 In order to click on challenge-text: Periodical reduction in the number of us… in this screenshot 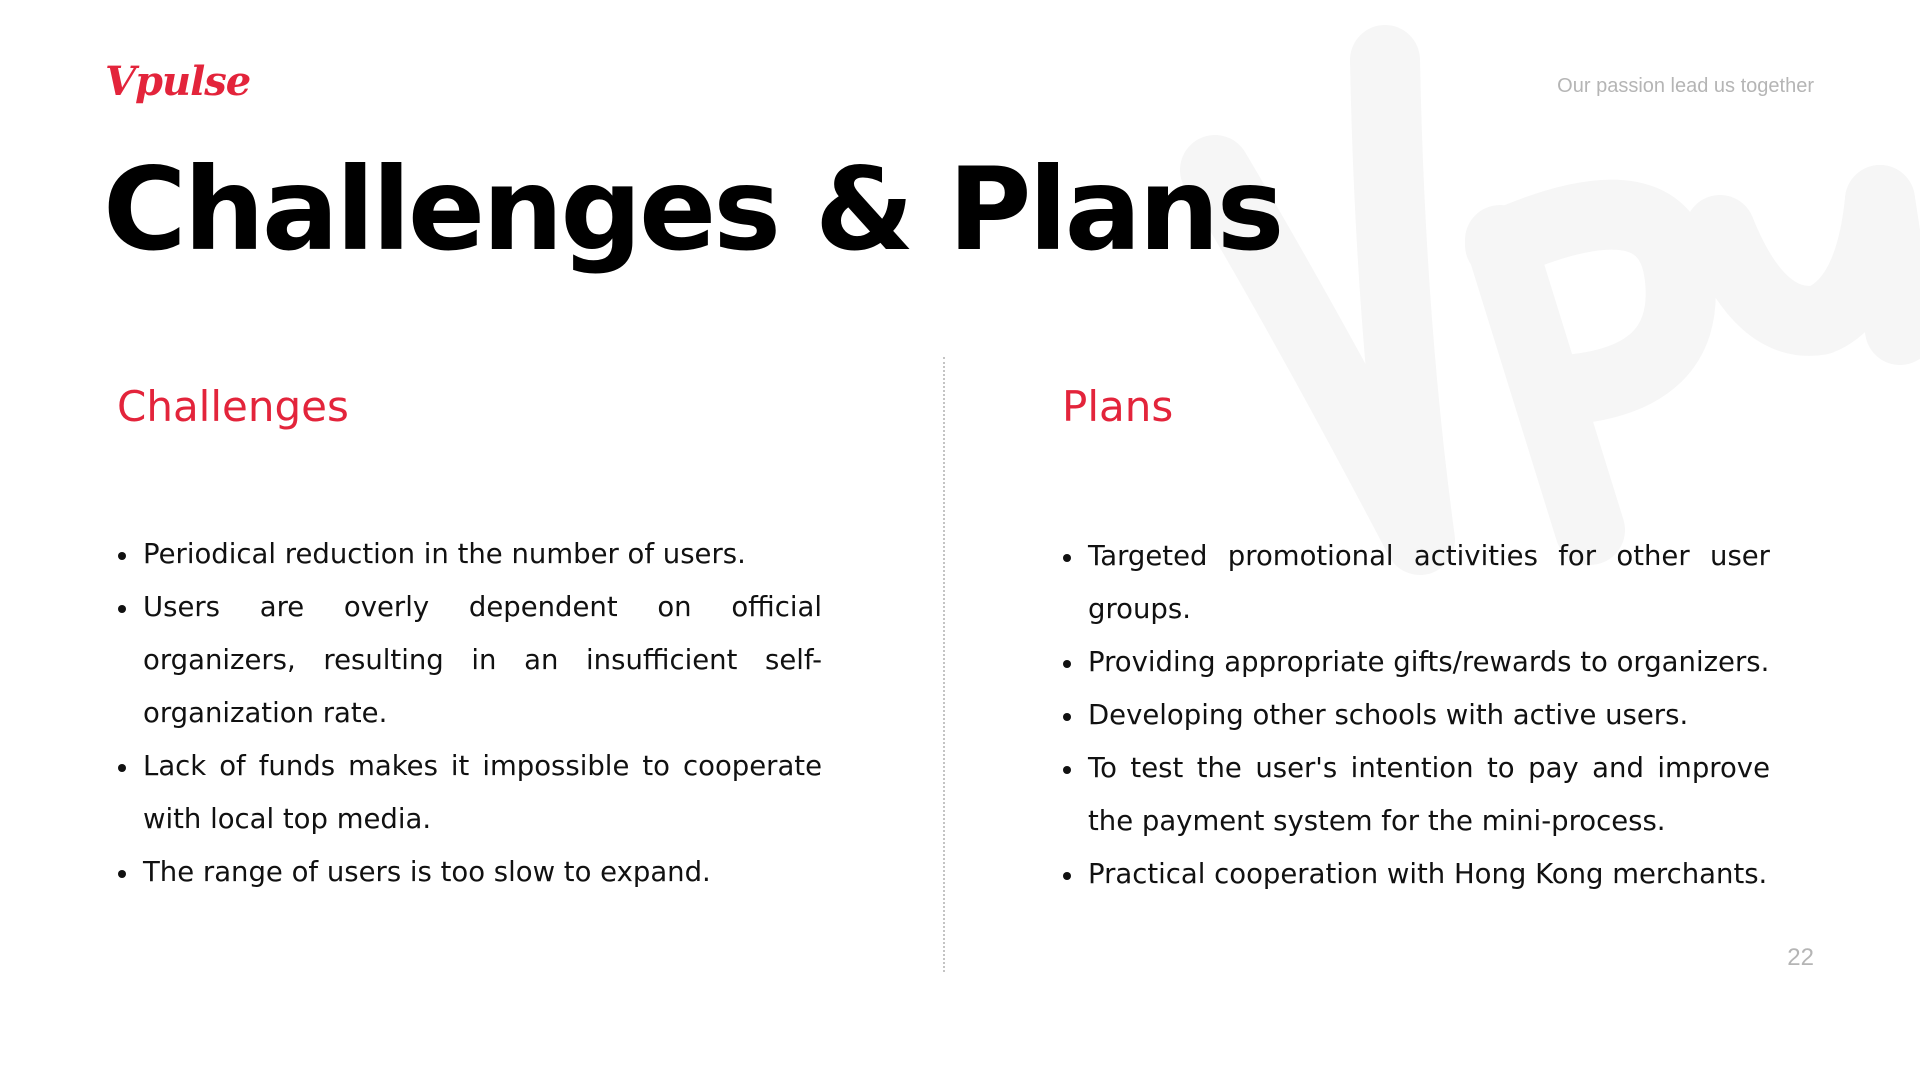, I will do `click(444, 554)`.